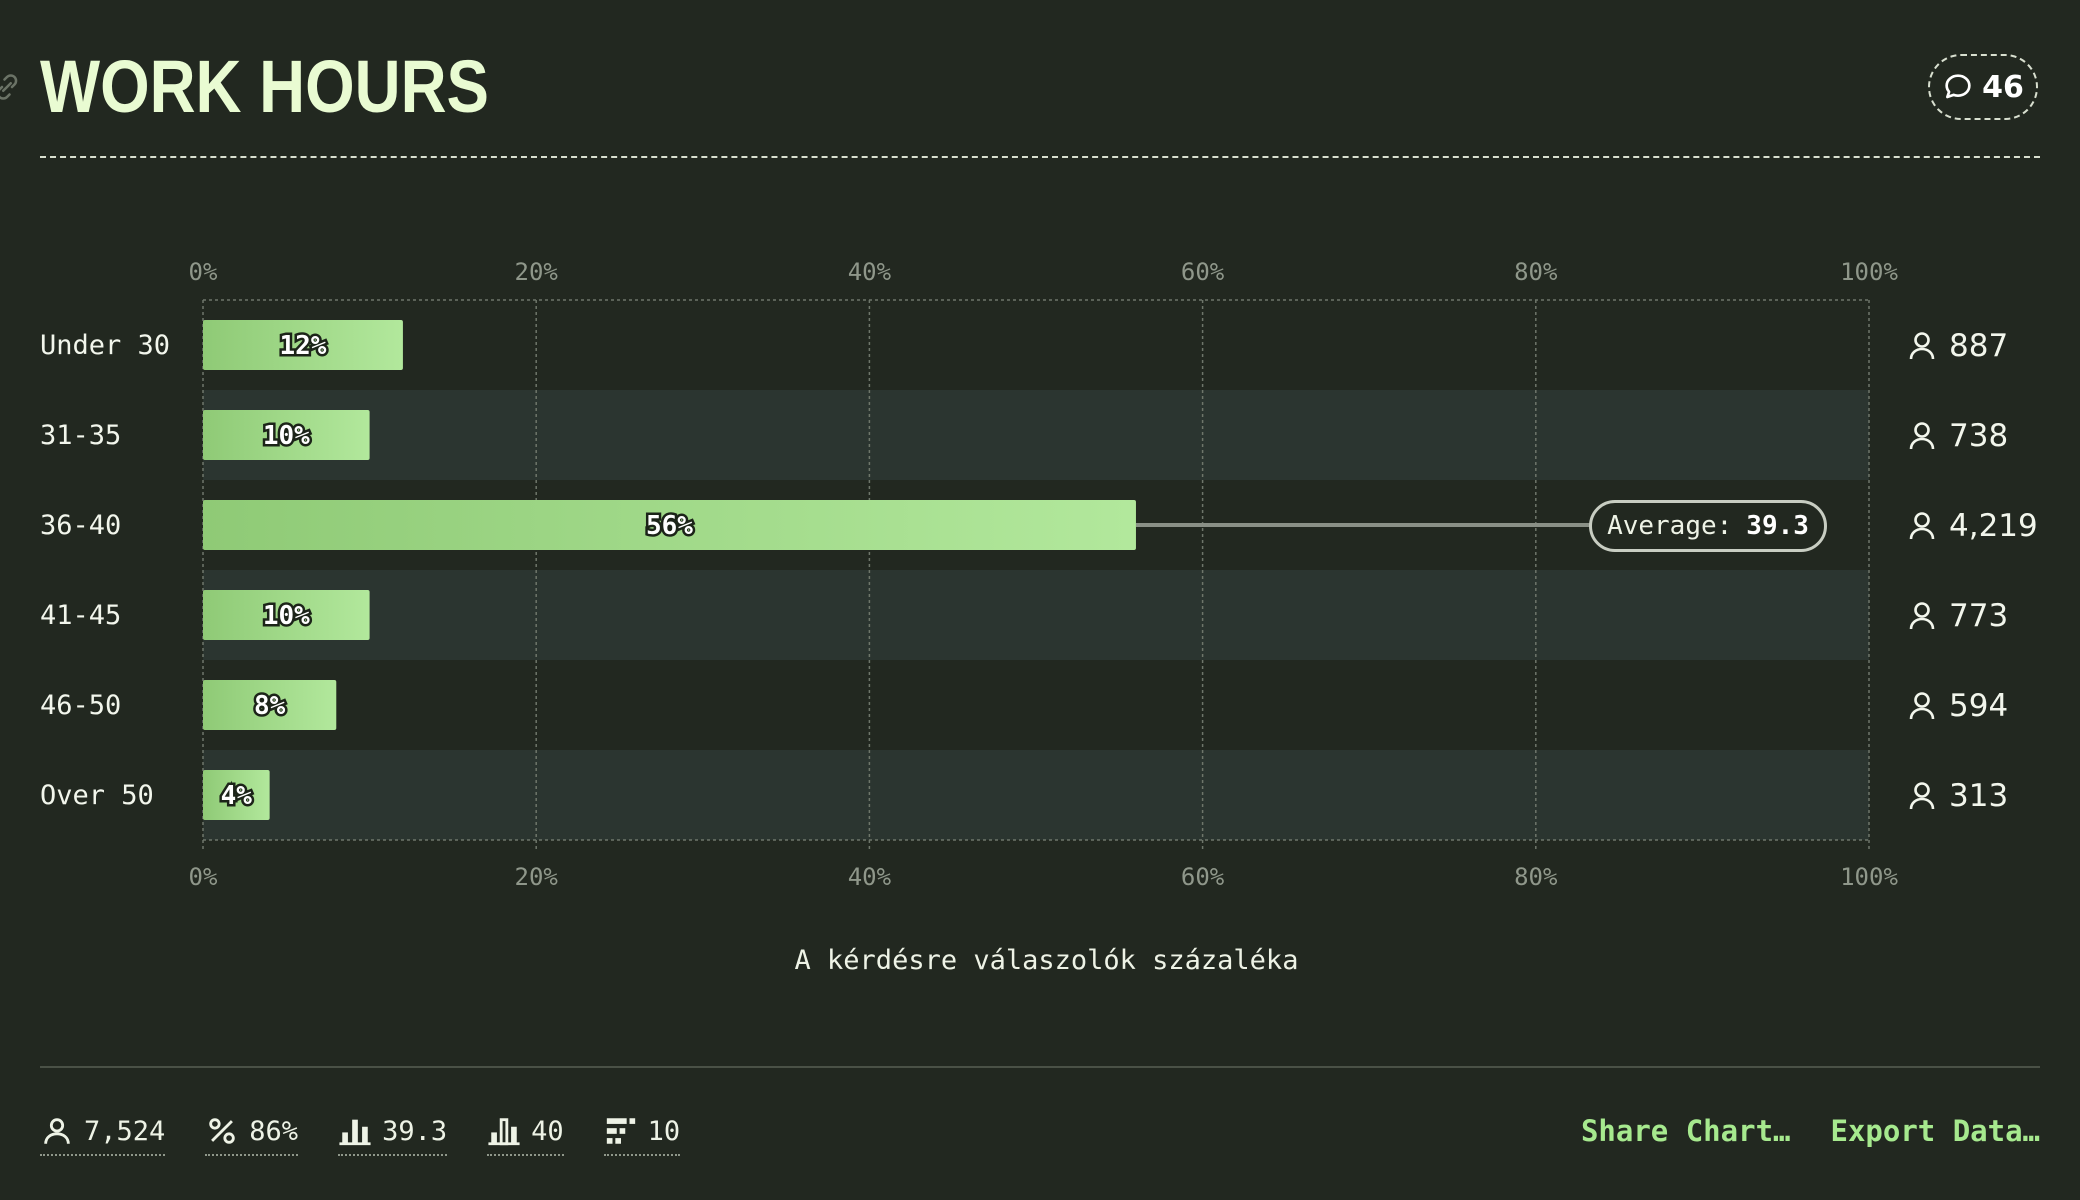  What do you see at coordinates (203, 272) in the screenshot?
I see `x-tick-label-top: 0%` at bounding box center [203, 272].